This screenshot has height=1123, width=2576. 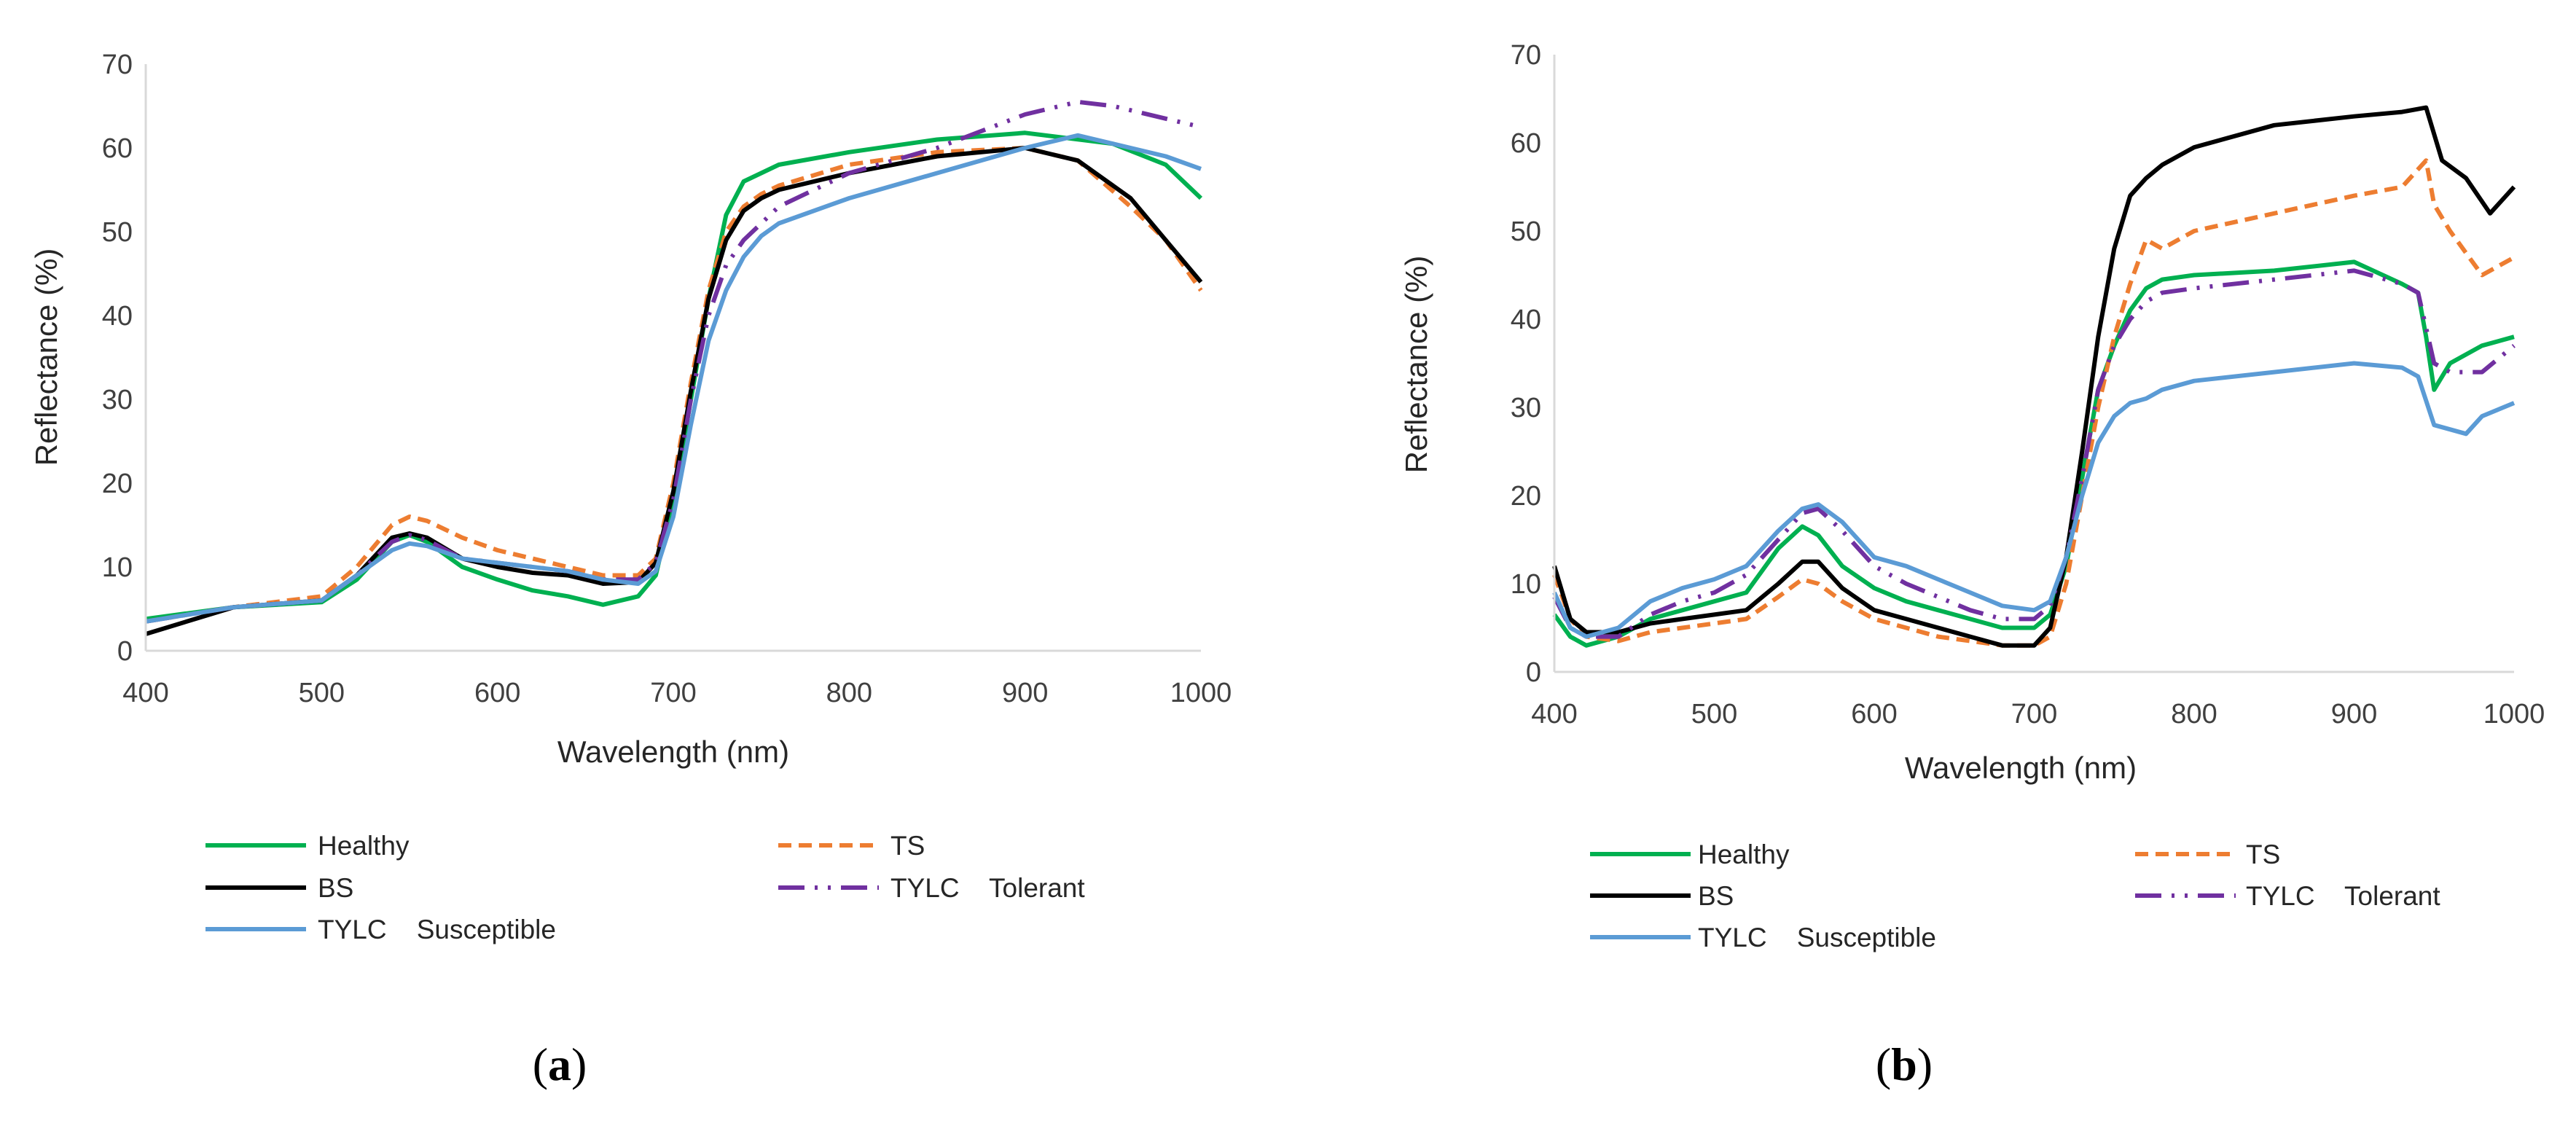 I want to click on chart-a-x-tick-1000: 1000, so click(x=1201, y=693).